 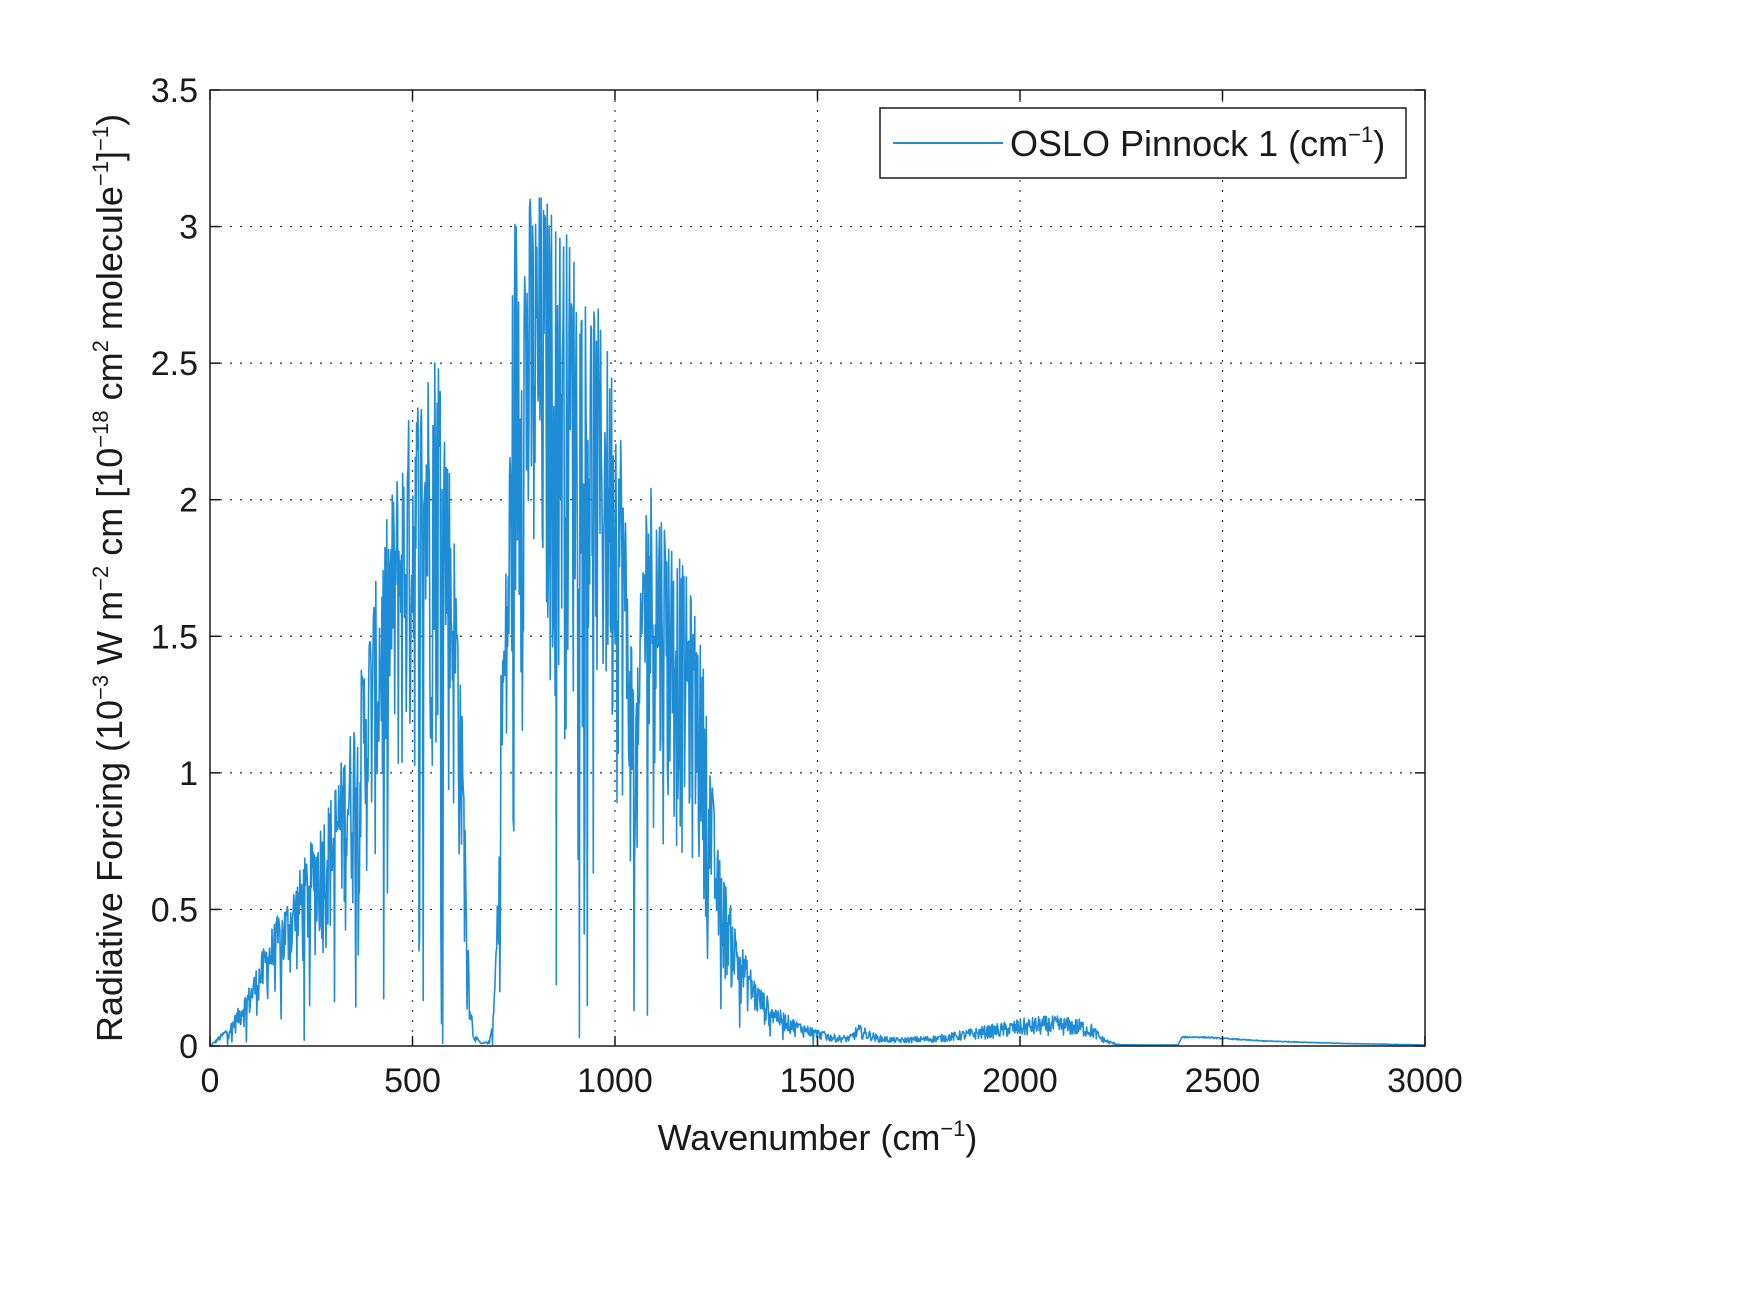 I want to click on y-axis-label-part: ), so click(x=109, y=120).